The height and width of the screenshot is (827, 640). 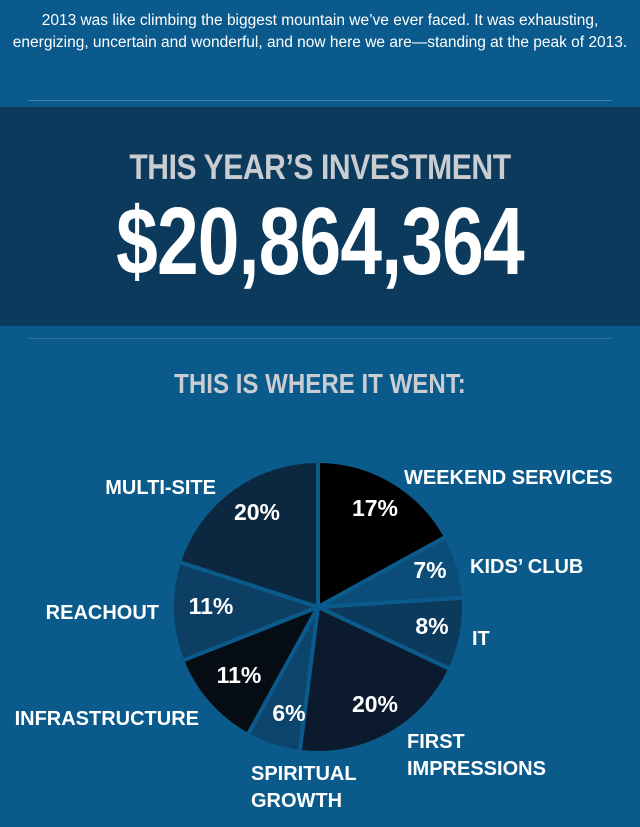 I want to click on pie-value-label-weekend-services: 17%, so click(x=375, y=508).